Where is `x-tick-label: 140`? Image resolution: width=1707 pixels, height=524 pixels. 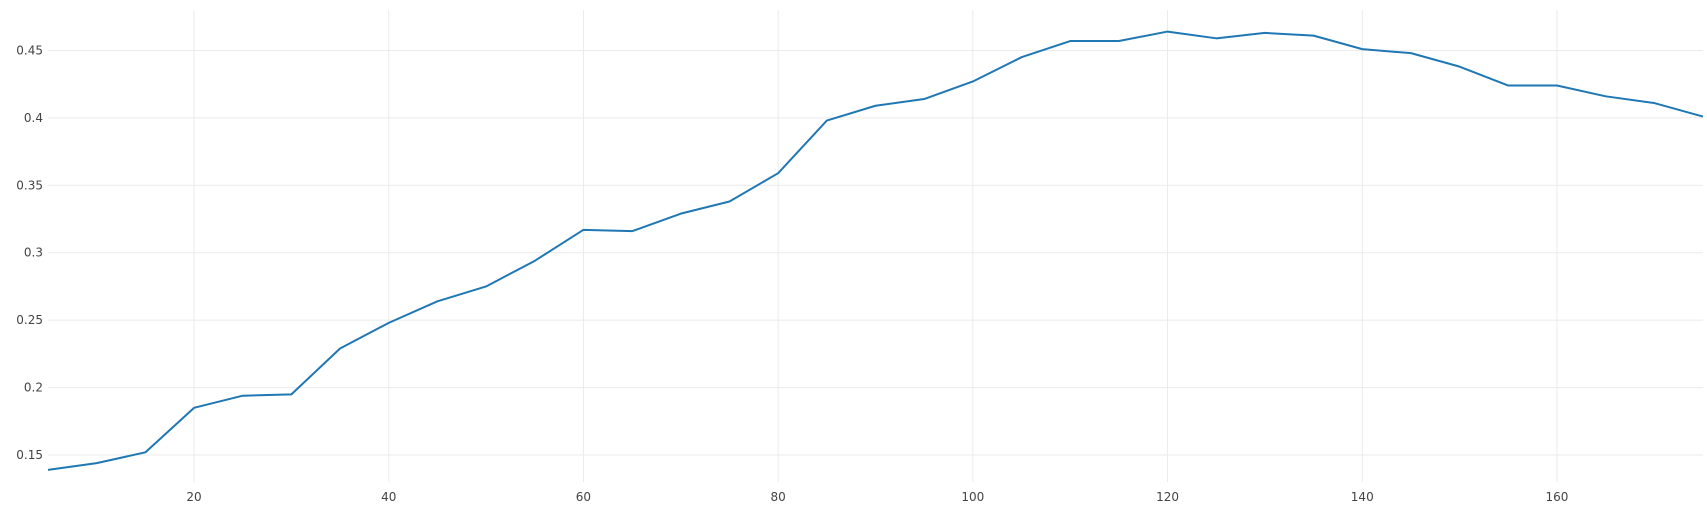 x-tick-label: 140 is located at coordinates (1362, 497).